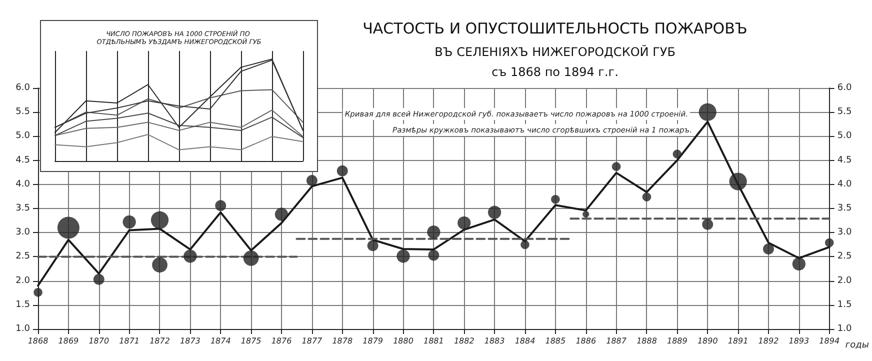 This screenshot has width=872, height=361. What do you see at coordinates (844, 88) in the screenshot?
I see `y2-tick-label: 6.0` at bounding box center [844, 88].